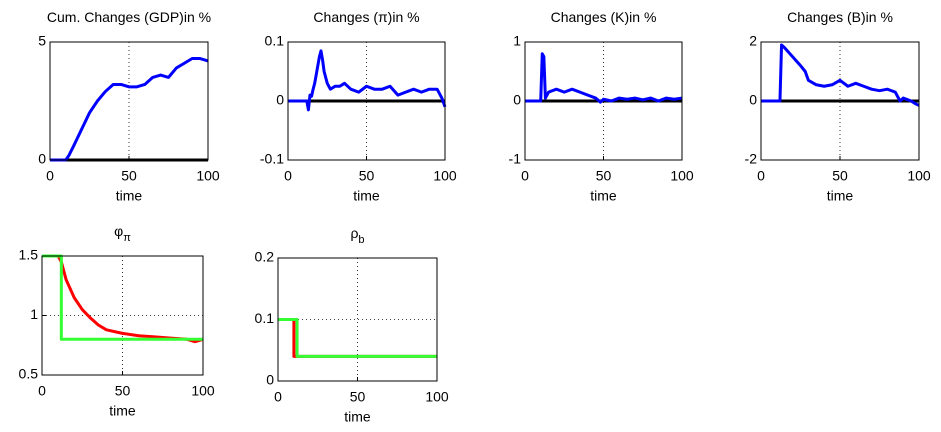 The width and height of the screenshot is (941, 432). I want to click on chart-title: Changes (B)in %, so click(840, 17).